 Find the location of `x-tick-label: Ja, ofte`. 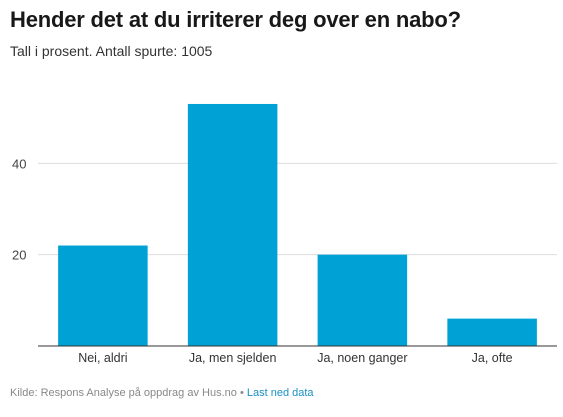

x-tick-label: Ja, ofte is located at coordinates (492, 358).